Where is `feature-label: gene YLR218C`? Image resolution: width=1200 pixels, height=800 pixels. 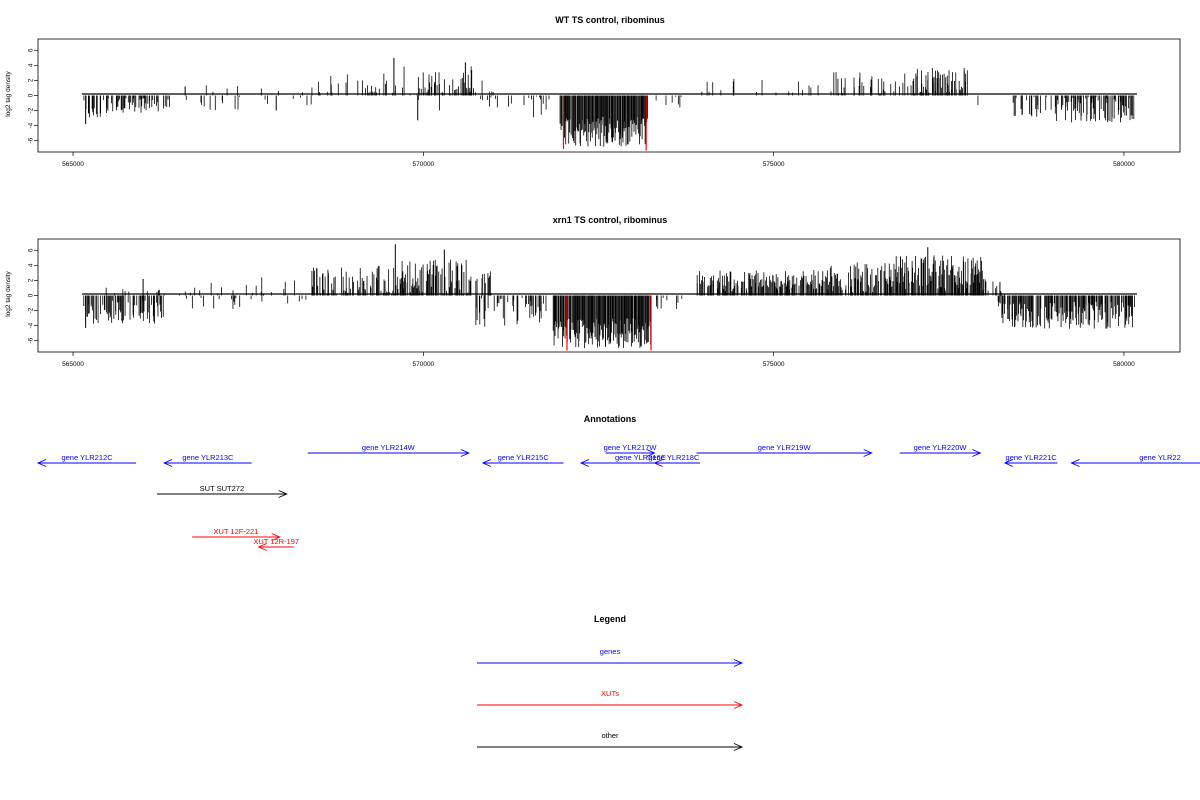 feature-label: gene YLR218C is located at coordinates (674, 457).